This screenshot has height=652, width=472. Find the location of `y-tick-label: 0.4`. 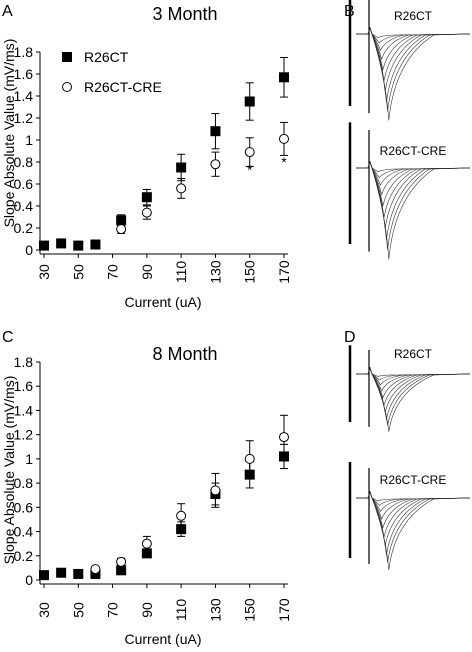

y-tick-label: 0.4 is located at coordinates (24, 206).